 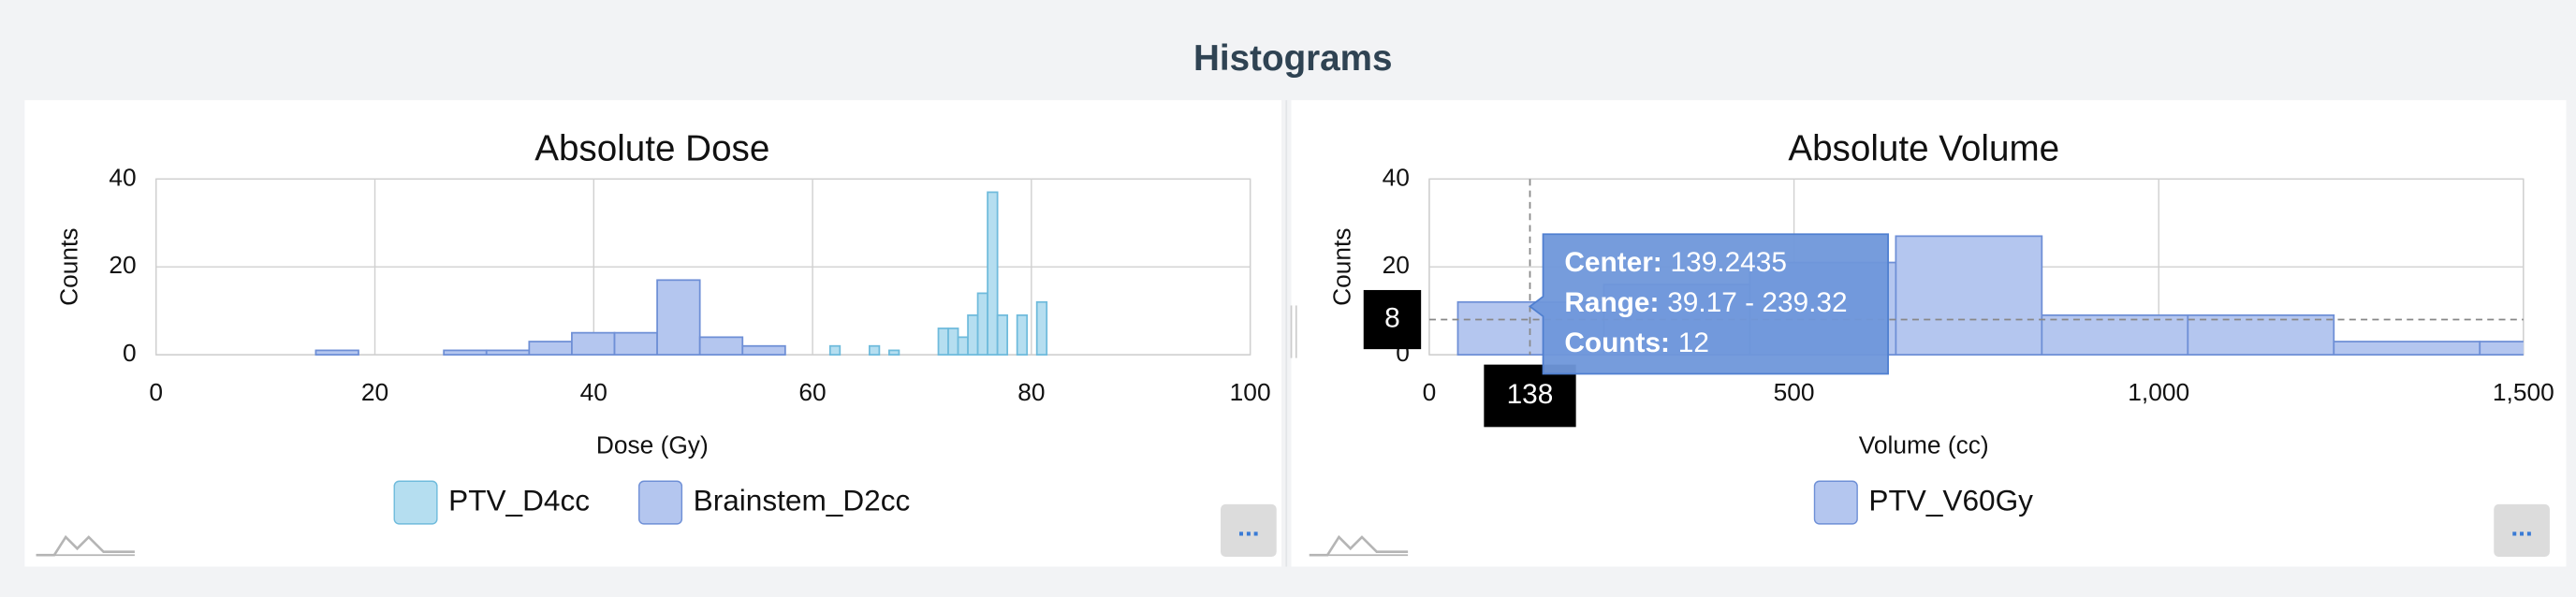 What do you see at coordinates (2158, 392) in the screenshot?
I see `x-tick-label: 1,000` at bounding box center [2158, 392].